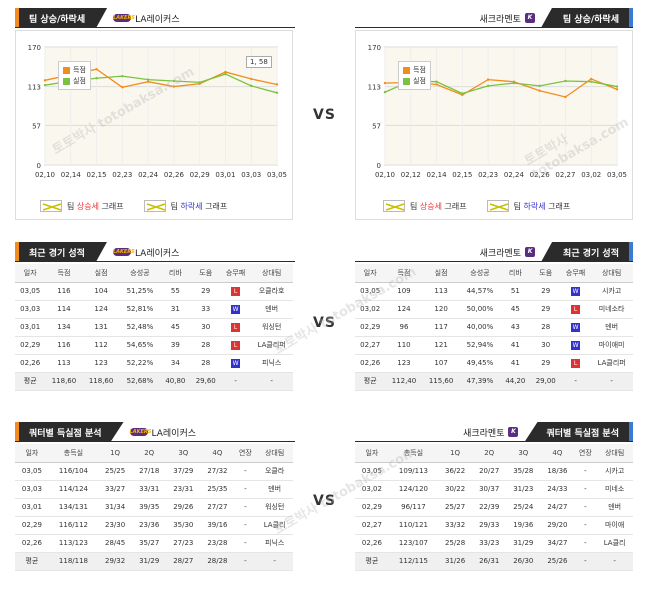 This screenshot has height=590, width=650. I want to click on table-cell: 35/27, so click(149, 543).